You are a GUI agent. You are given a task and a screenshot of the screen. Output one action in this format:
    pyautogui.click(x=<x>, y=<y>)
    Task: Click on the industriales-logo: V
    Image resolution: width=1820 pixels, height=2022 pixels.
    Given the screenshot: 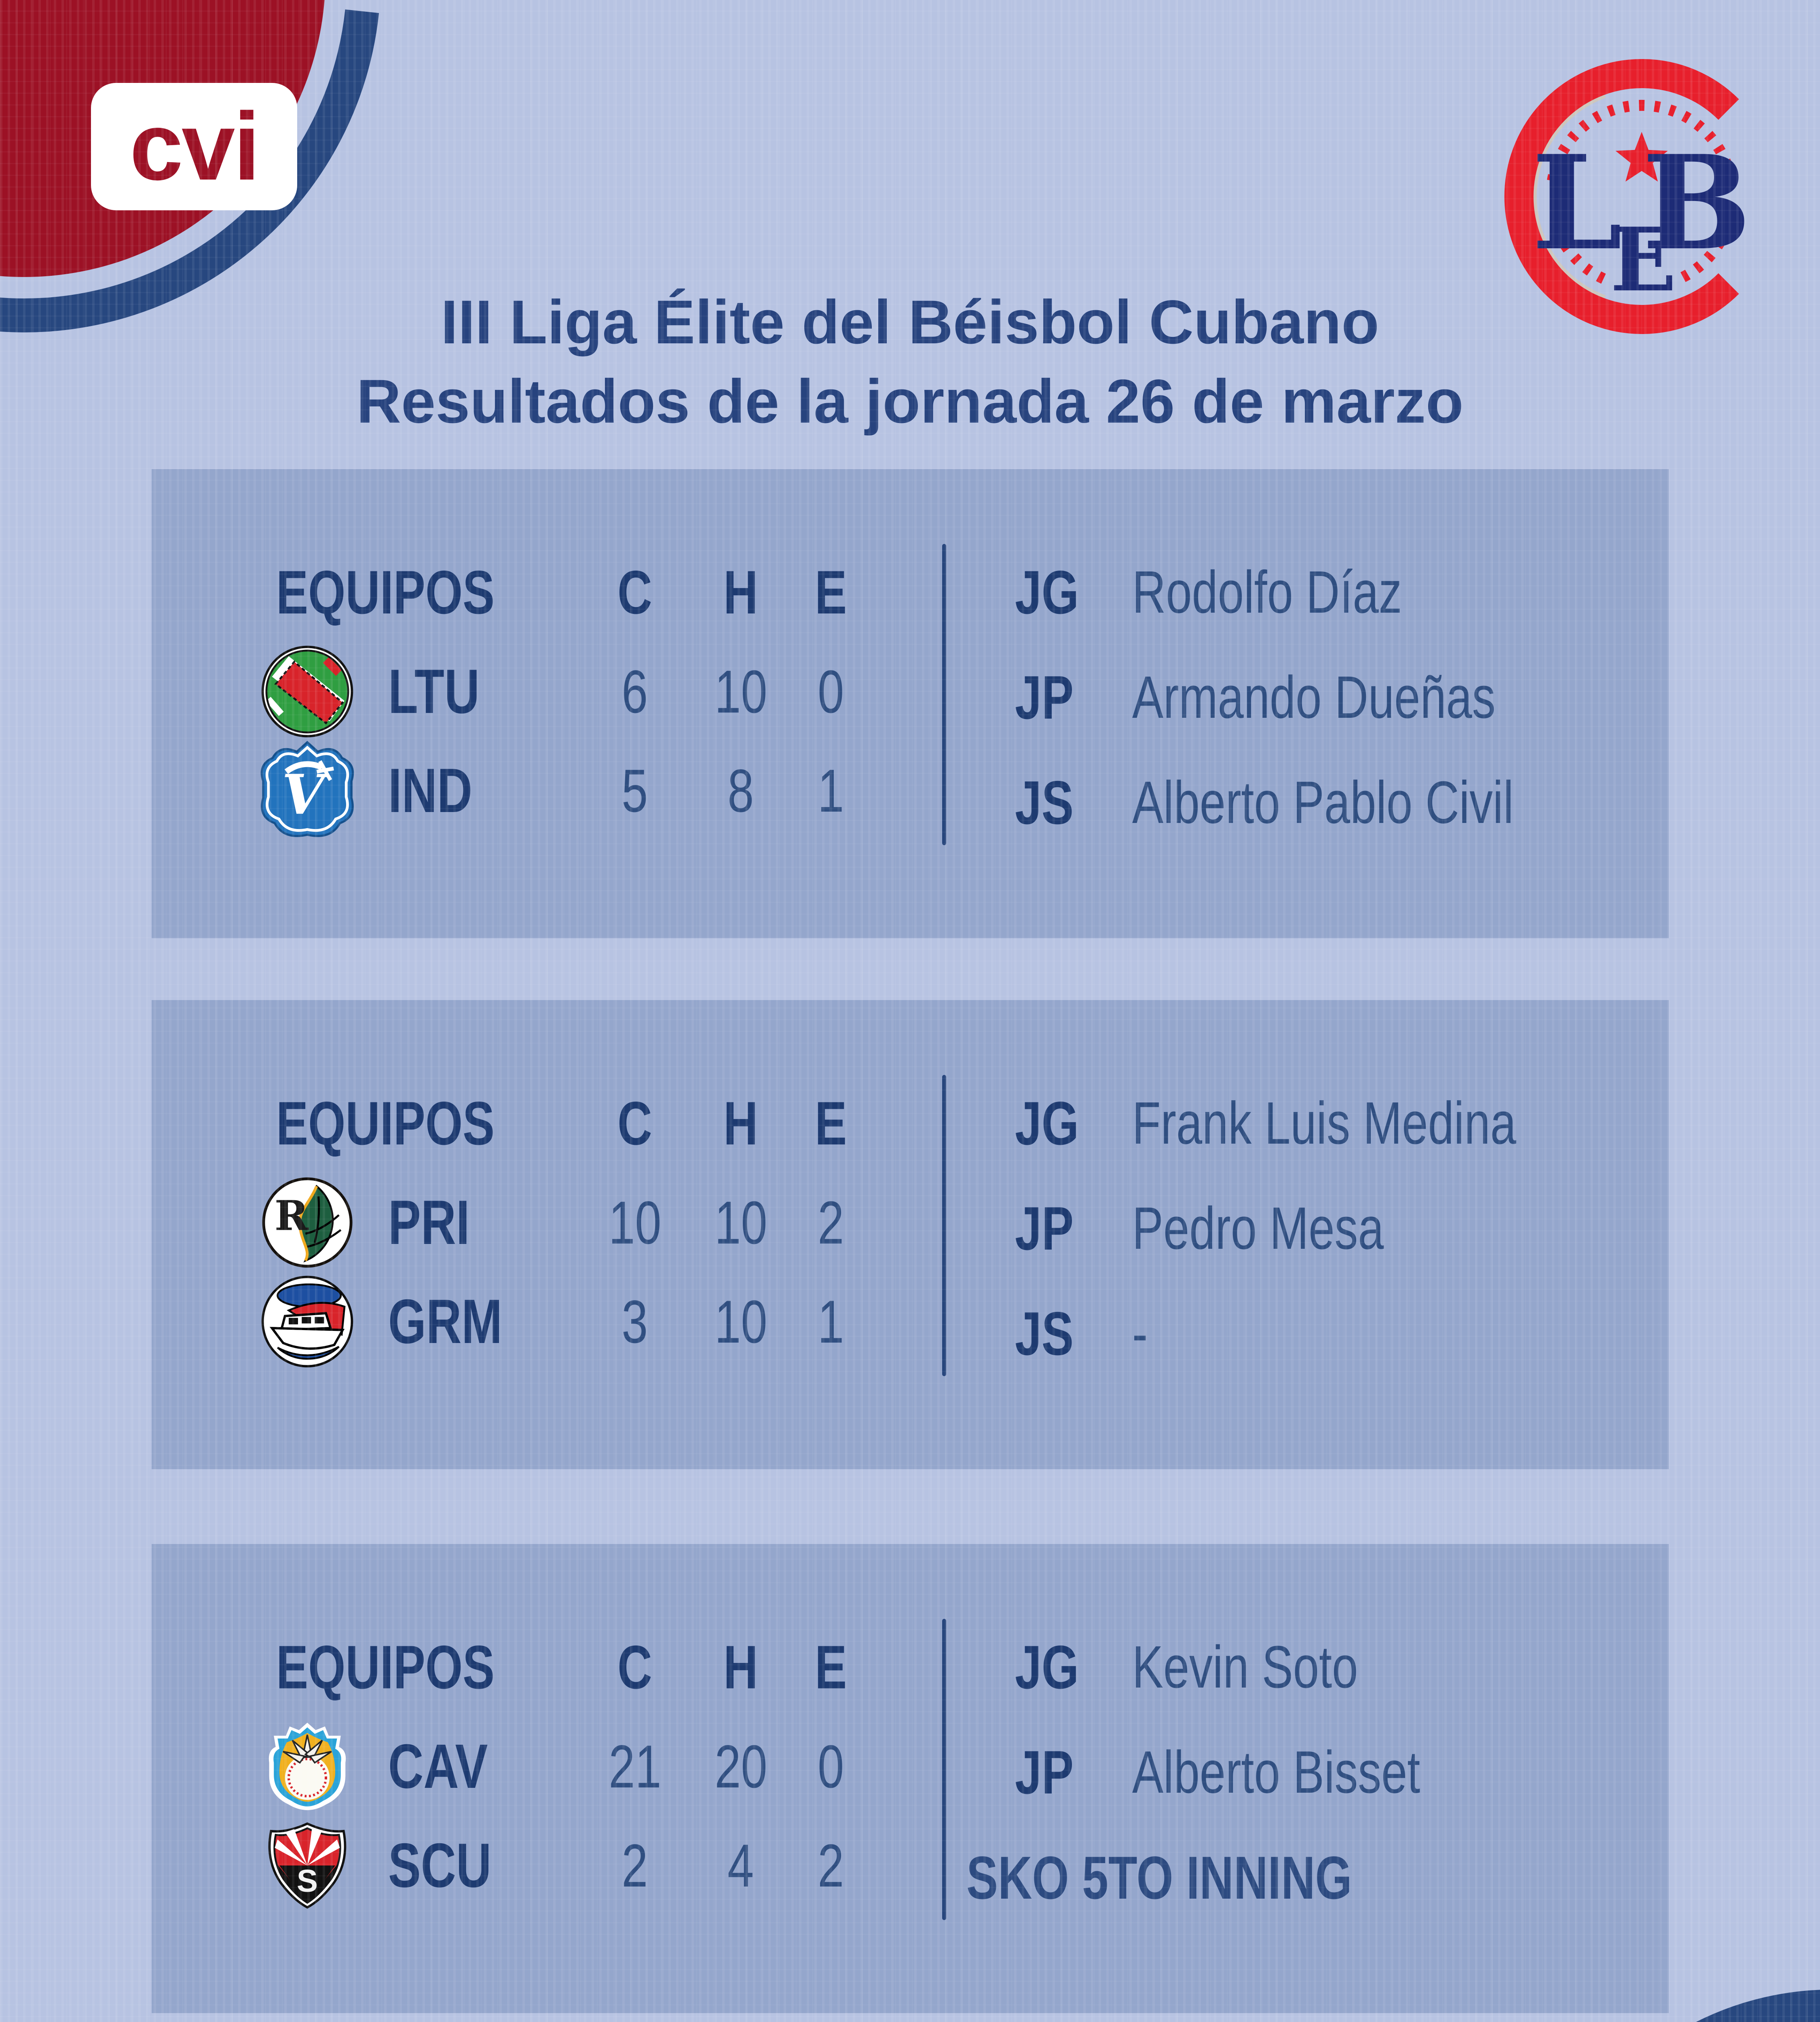 What is the action you would take?
    pyautogui.click(x=307, y=790)
    